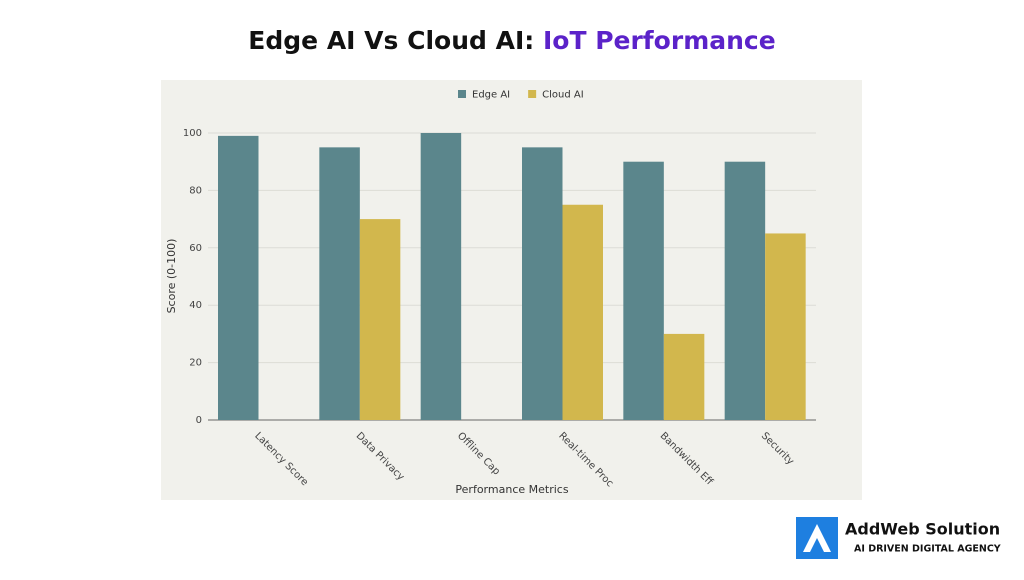 Image resolution: width=1024 pixels, height=580 pixels. I want to click on x-axis-label: Performance Metrics, so click(511, 489).